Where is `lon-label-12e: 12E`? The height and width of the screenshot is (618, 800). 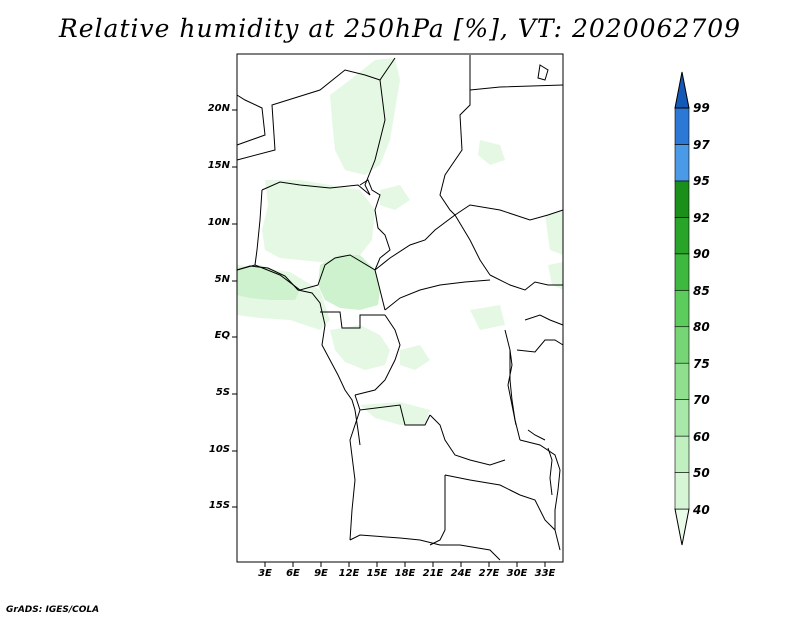
lon-label-12e: 12E is located at coordinates (349, 573).